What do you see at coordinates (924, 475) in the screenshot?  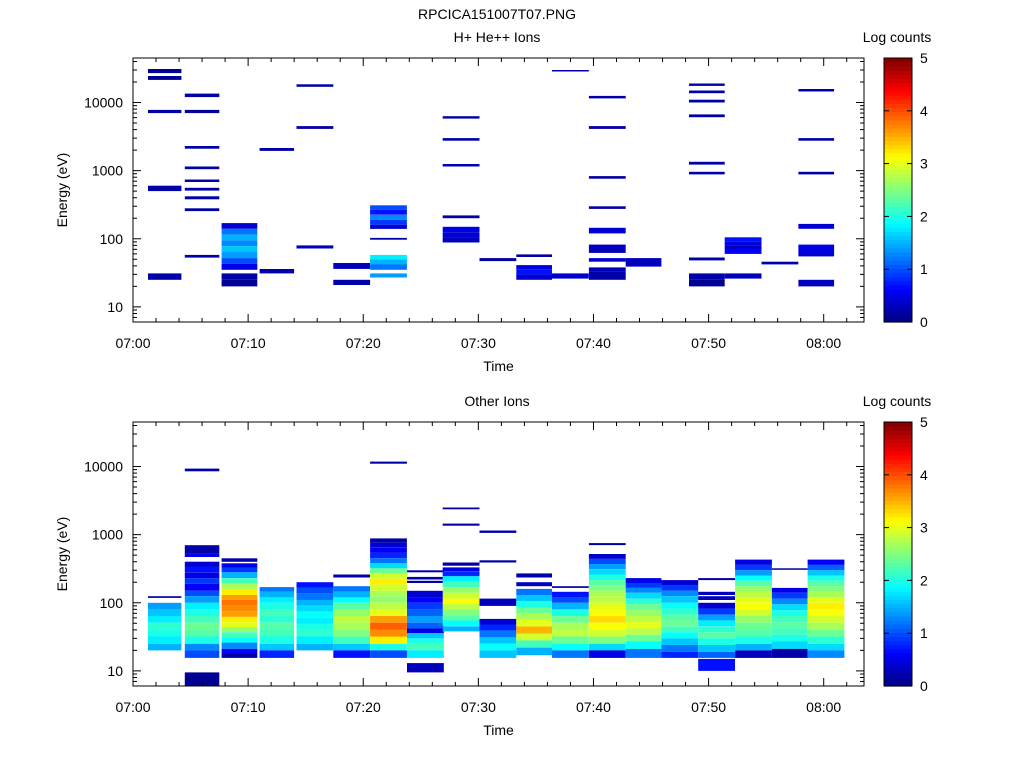 I see `colorbar-tick-label: 4` at bounding box center [924, 475].